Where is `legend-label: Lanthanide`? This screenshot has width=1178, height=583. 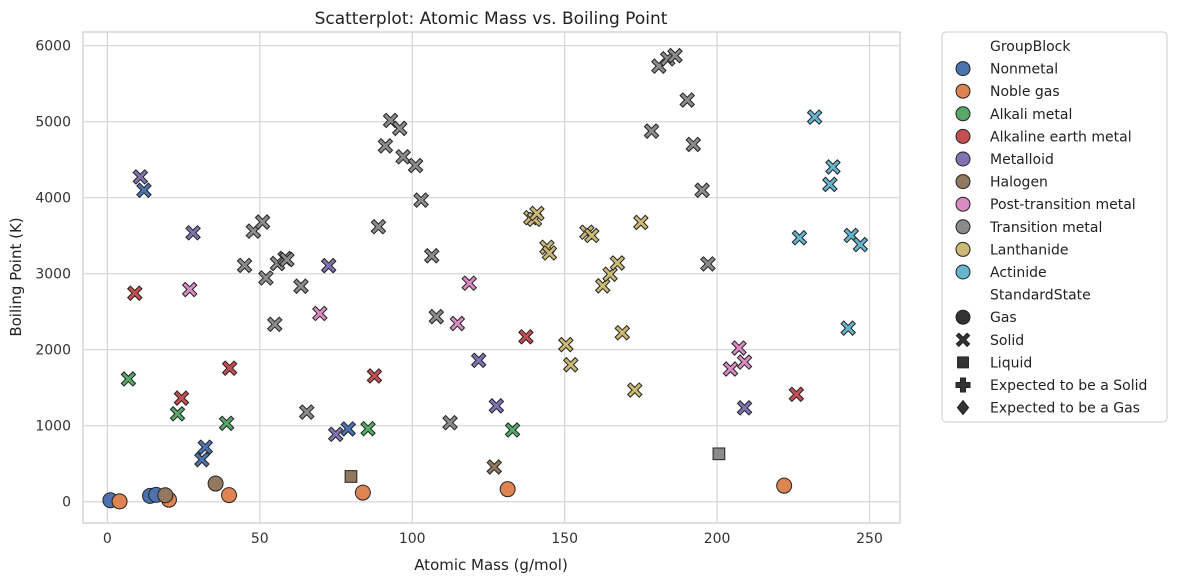 legend-label: Lanthanide is located at coordinates (1029, 250).